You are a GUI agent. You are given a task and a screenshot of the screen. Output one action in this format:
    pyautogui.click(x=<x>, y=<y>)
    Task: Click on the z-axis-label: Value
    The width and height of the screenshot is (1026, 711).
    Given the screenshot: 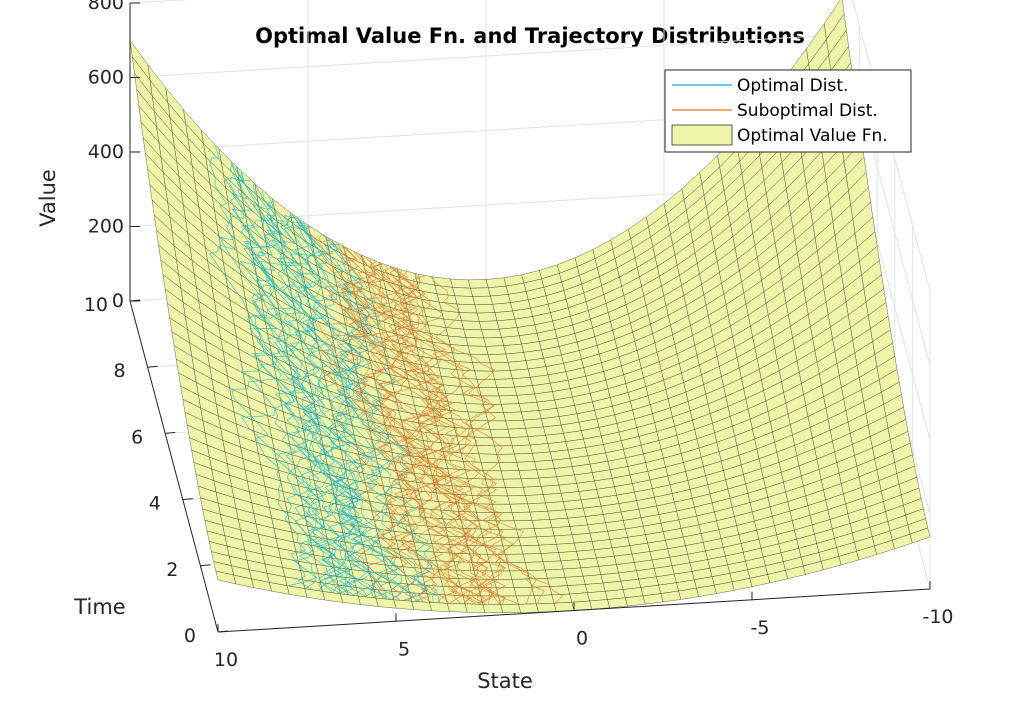 What is the action you would take?
    pyautogui.click(x=48, y=198)
    